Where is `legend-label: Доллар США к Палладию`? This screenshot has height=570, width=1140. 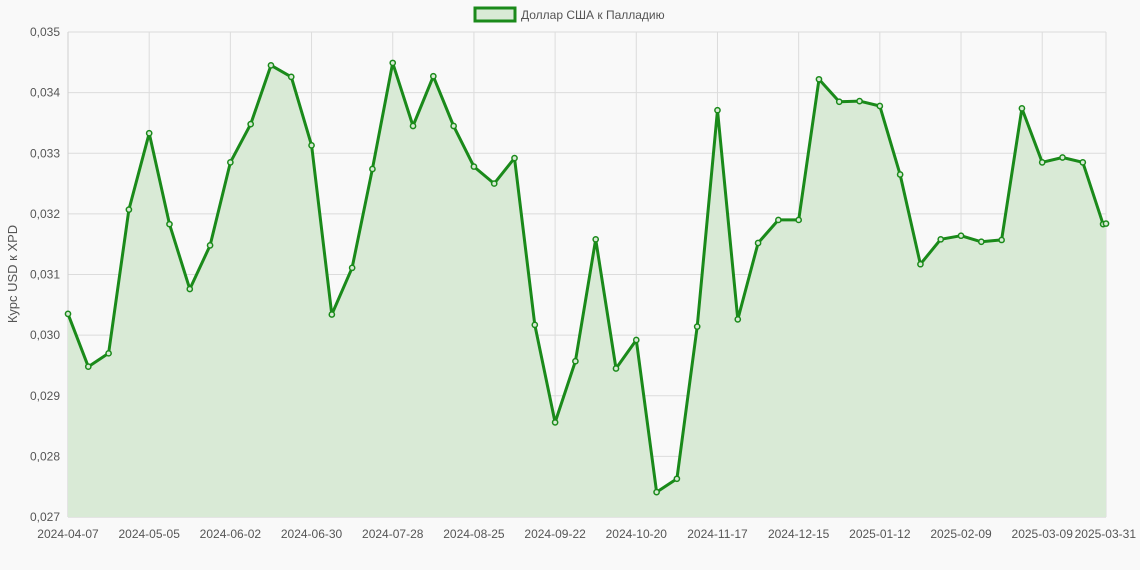
legend-label: Доллар США к Палладию is located at coordinates (593, 15).